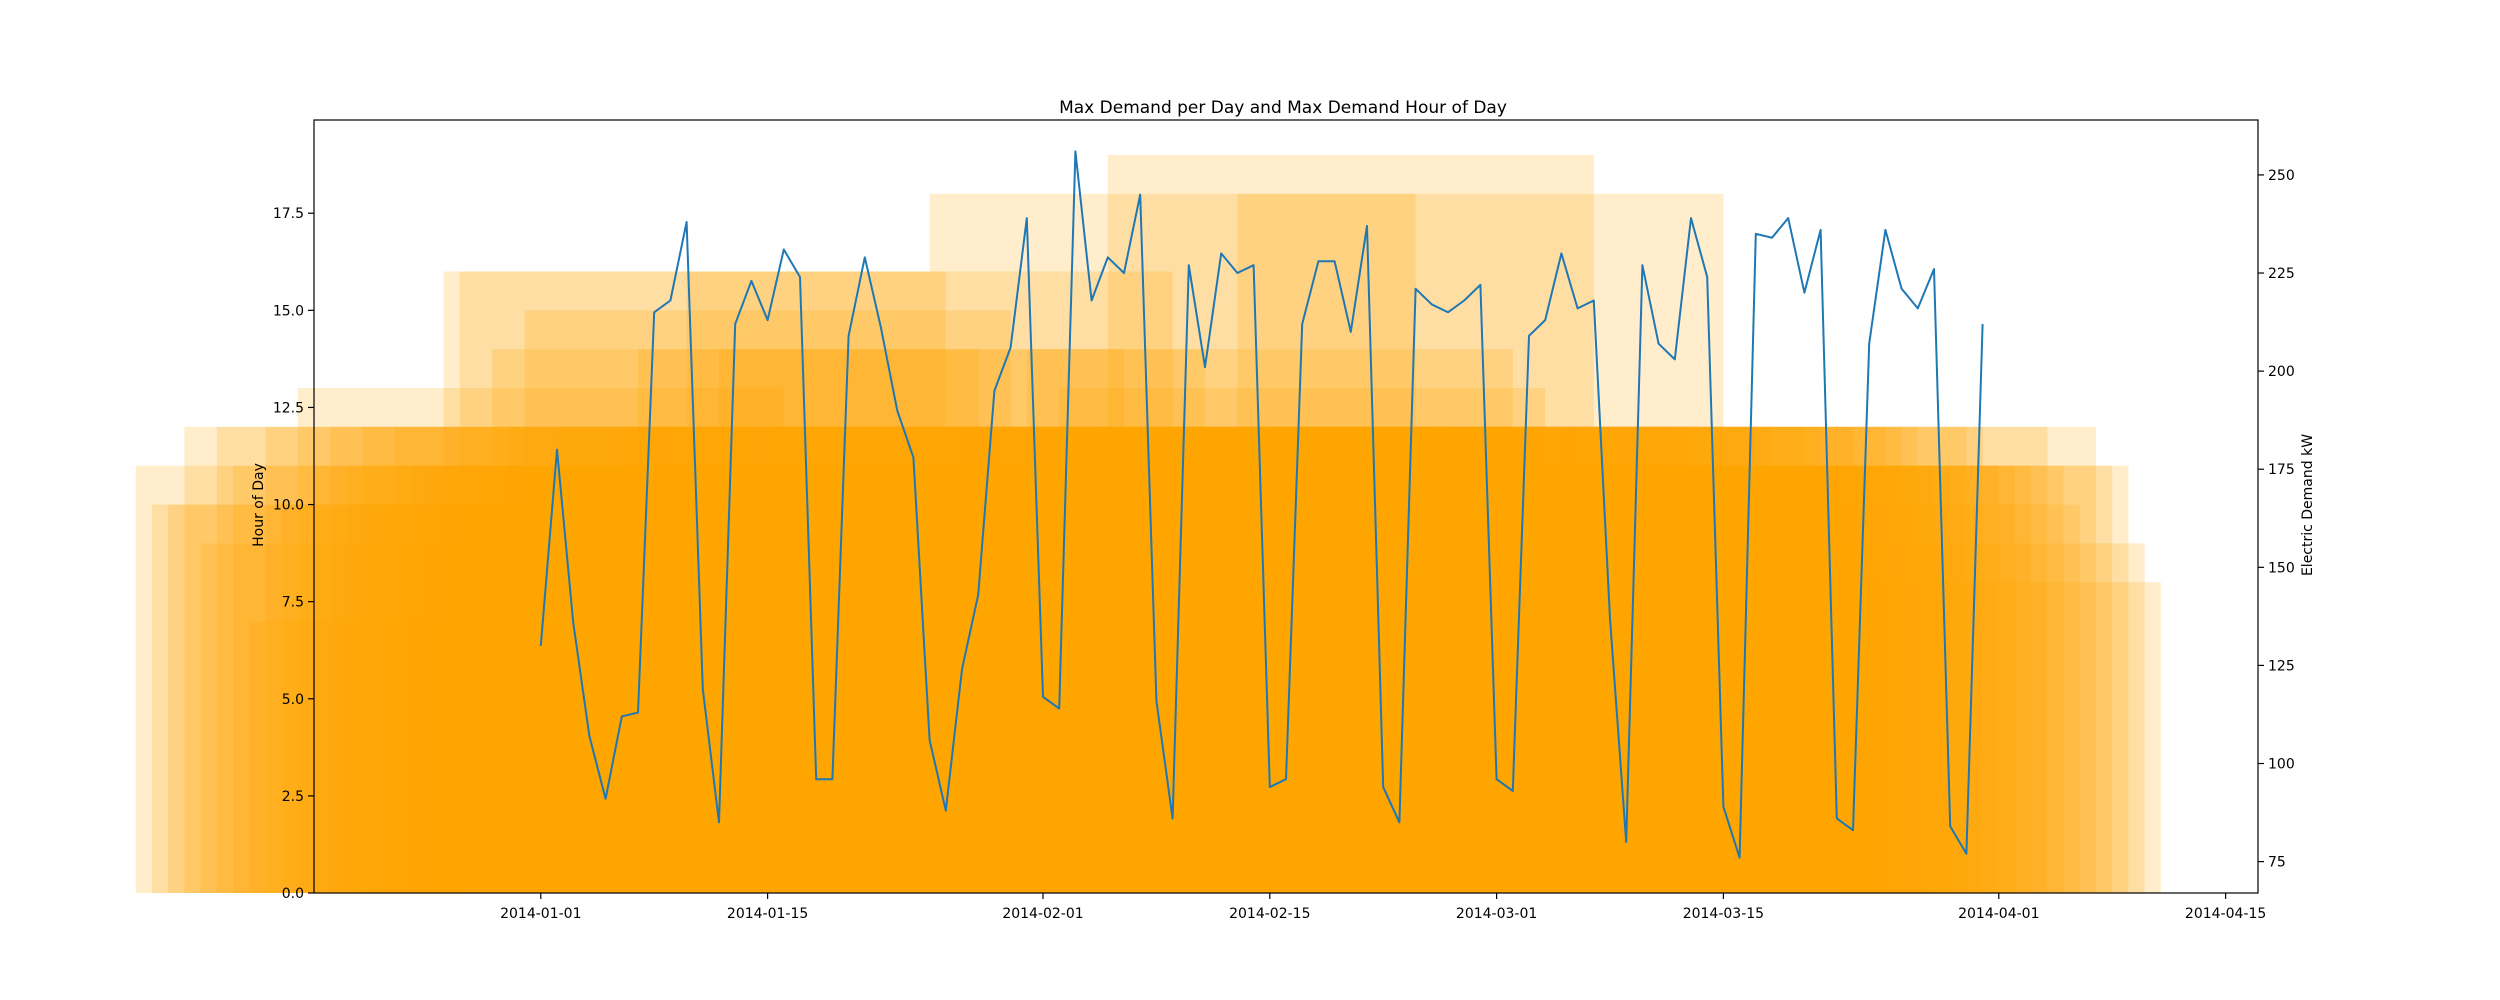  I want to click on y-right-tick-label: 250, so click(2281, 176).